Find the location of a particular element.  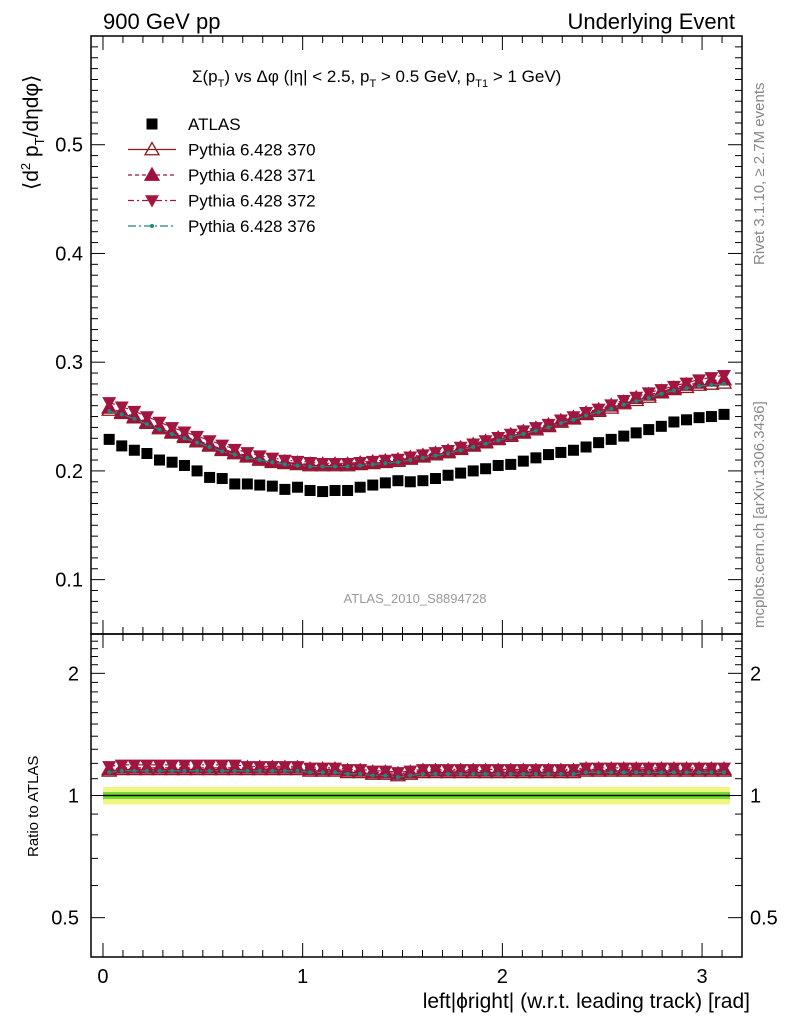

ratio-y-tick-label: 2 is located at coordinates (73, 674).